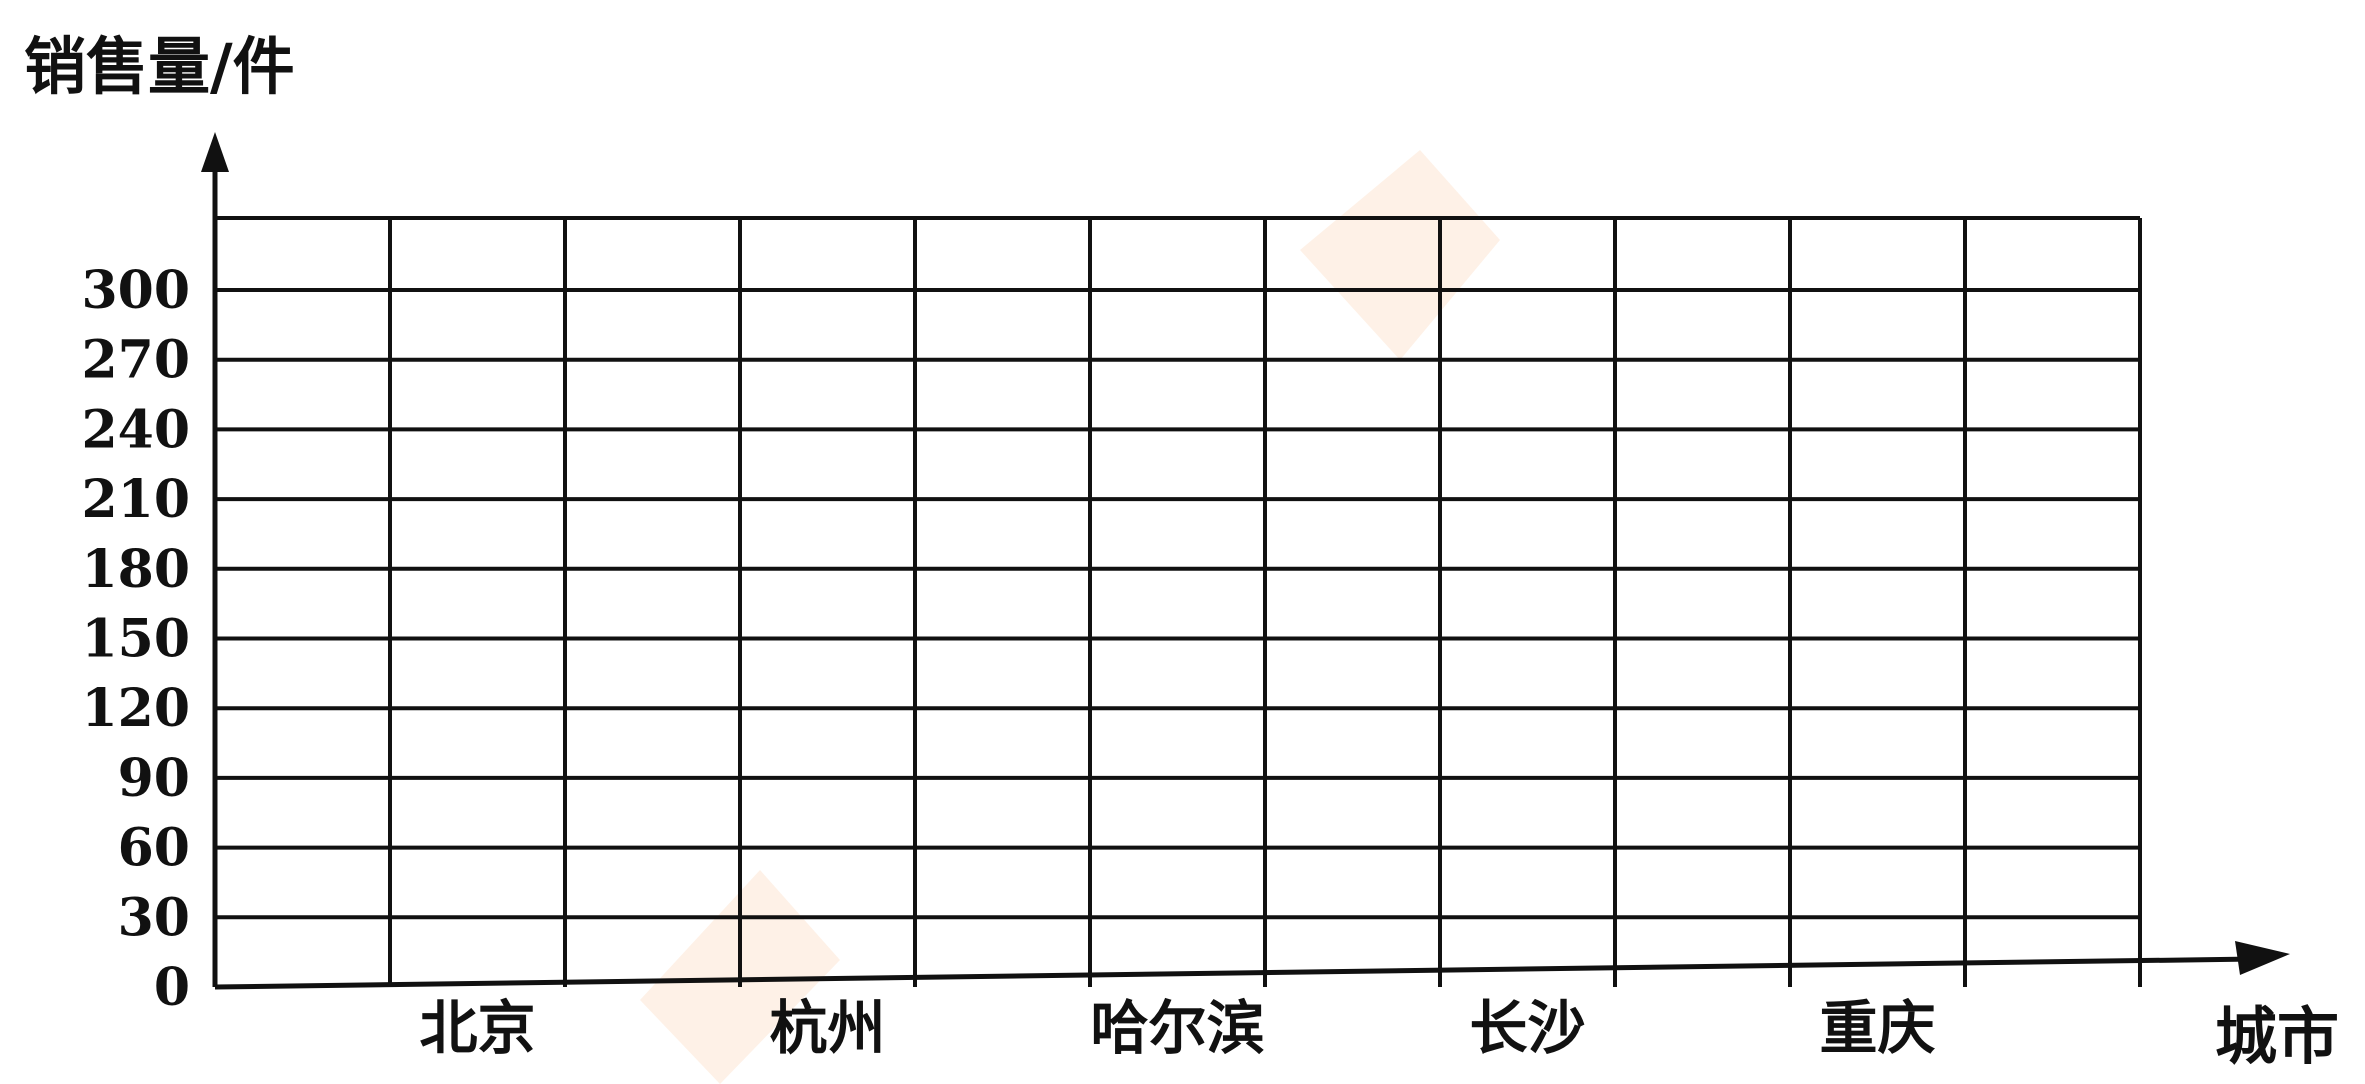  Describe the element at coordinates (135, 429) in the screenshot. I see `y-tick-label: 240` at that location.